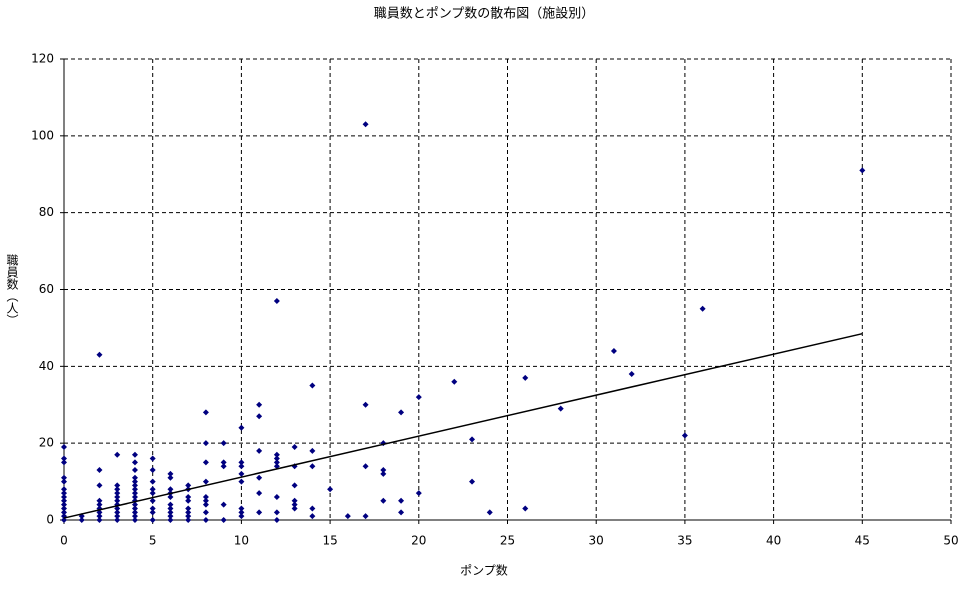  What do you see at coordinates (64, 541) in the screenshot?
I see `x-tick-label: 0` at bounding box center [64, 541].